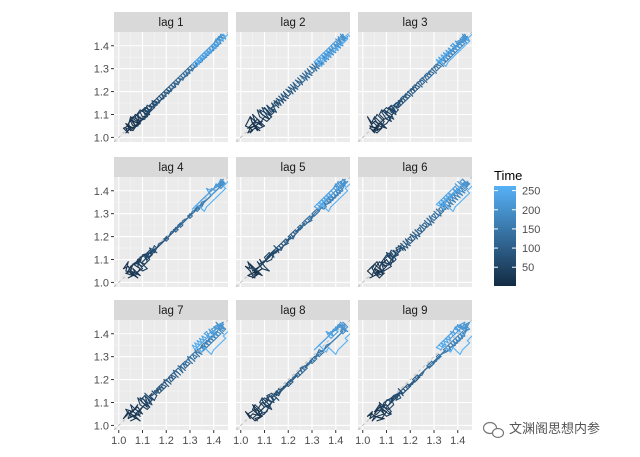 The width and height of the screenshot is (640, 457). I want to click on legend-tick-label: 250, so click(531, 192).